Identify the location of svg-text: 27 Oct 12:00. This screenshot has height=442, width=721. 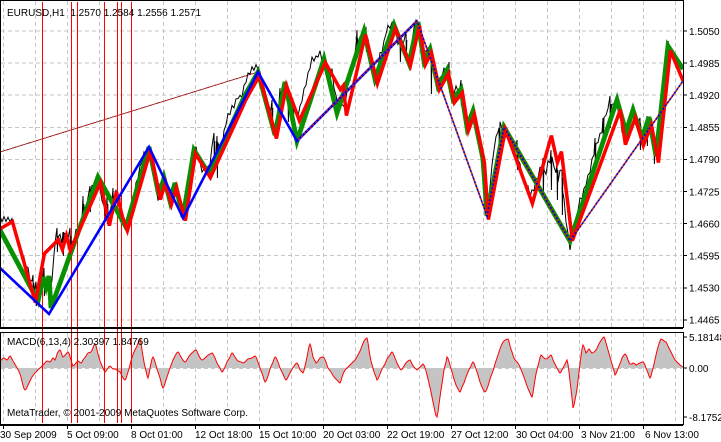
(480, 435).